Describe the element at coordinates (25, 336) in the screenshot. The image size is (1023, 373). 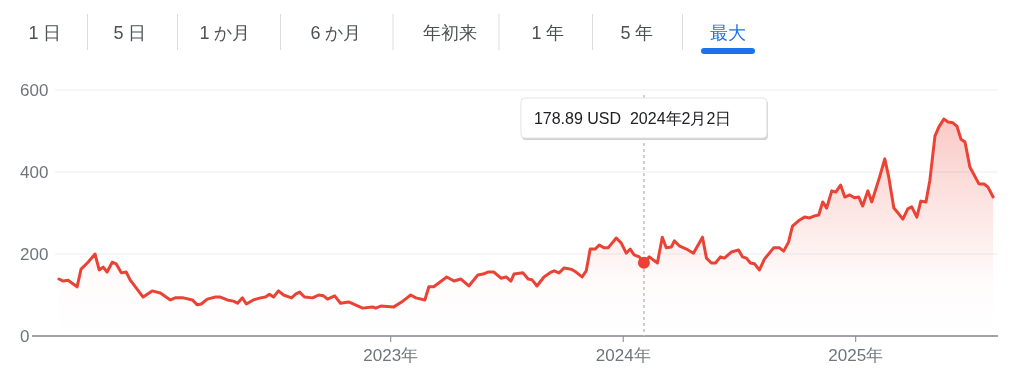
I see `y-tick-label: 0` at that location.